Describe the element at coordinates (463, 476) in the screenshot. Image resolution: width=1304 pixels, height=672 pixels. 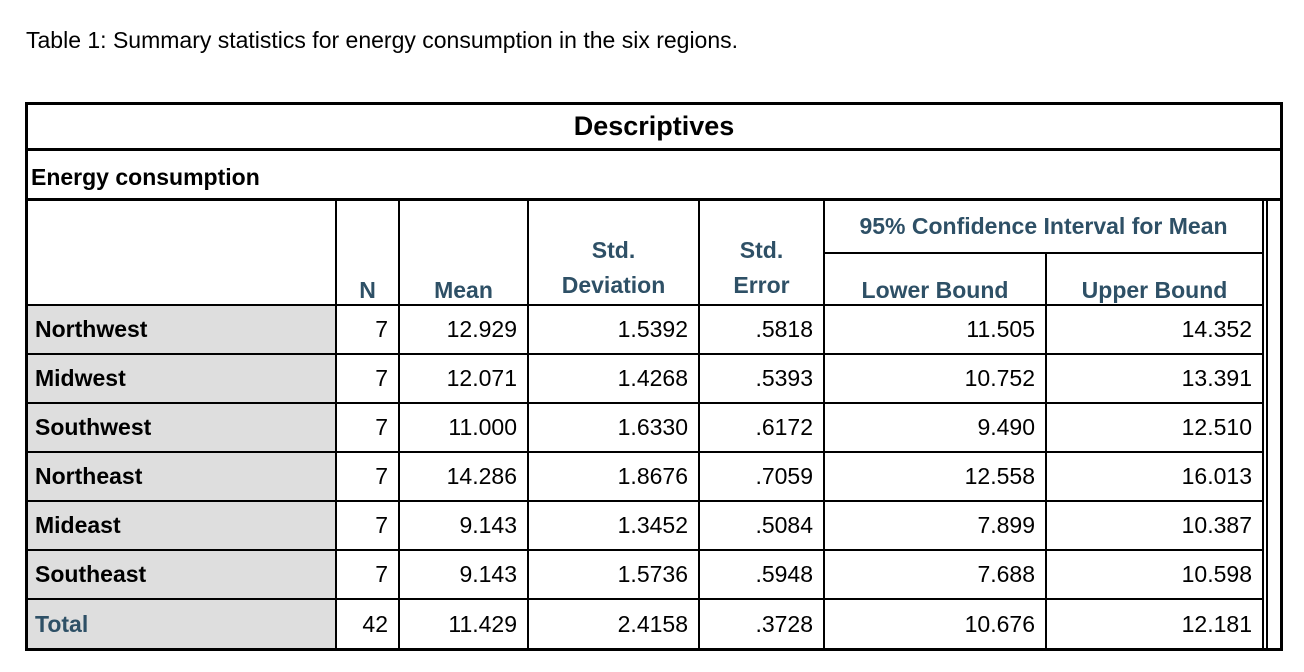
I see `mean-cell: 14.286` at that location.